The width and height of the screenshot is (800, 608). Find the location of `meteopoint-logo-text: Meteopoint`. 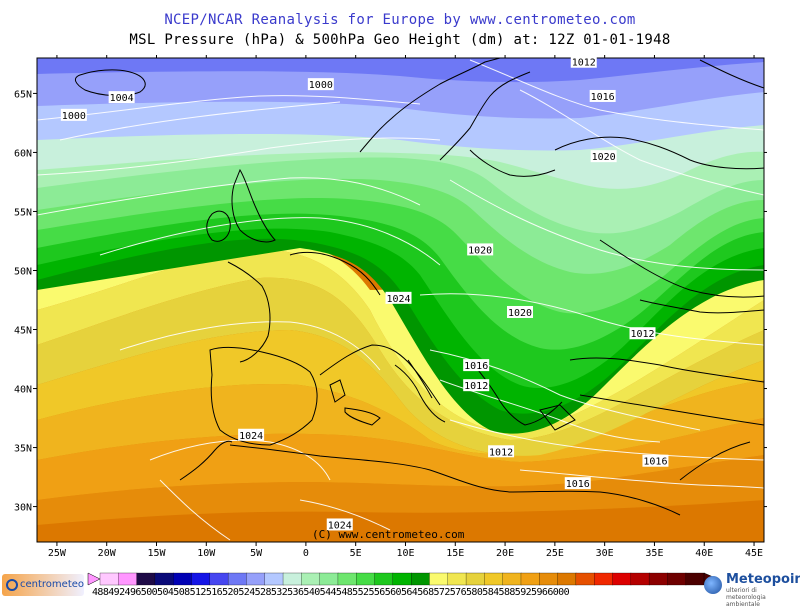

meteopoint-logo-text: Meteopoint is located at coordinates (763, 579).